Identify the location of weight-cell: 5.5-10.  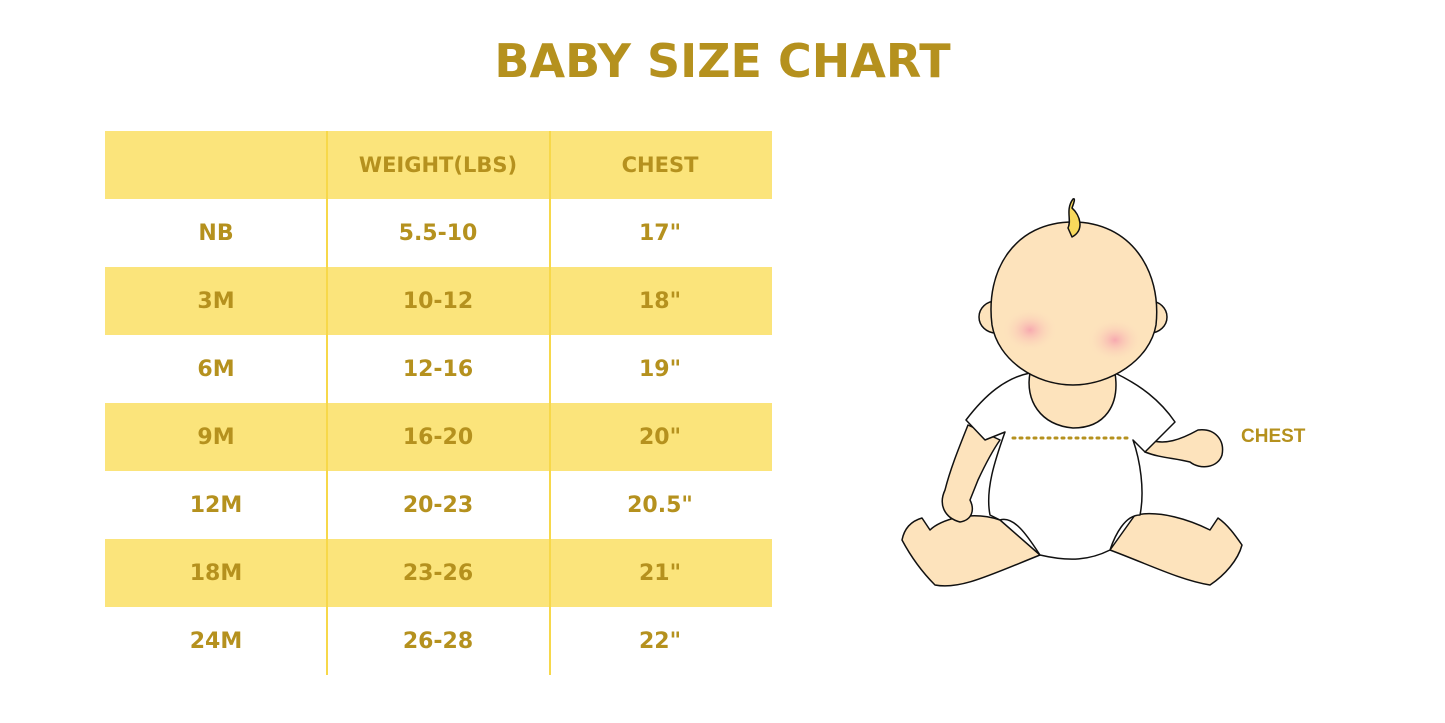
(438, 233).